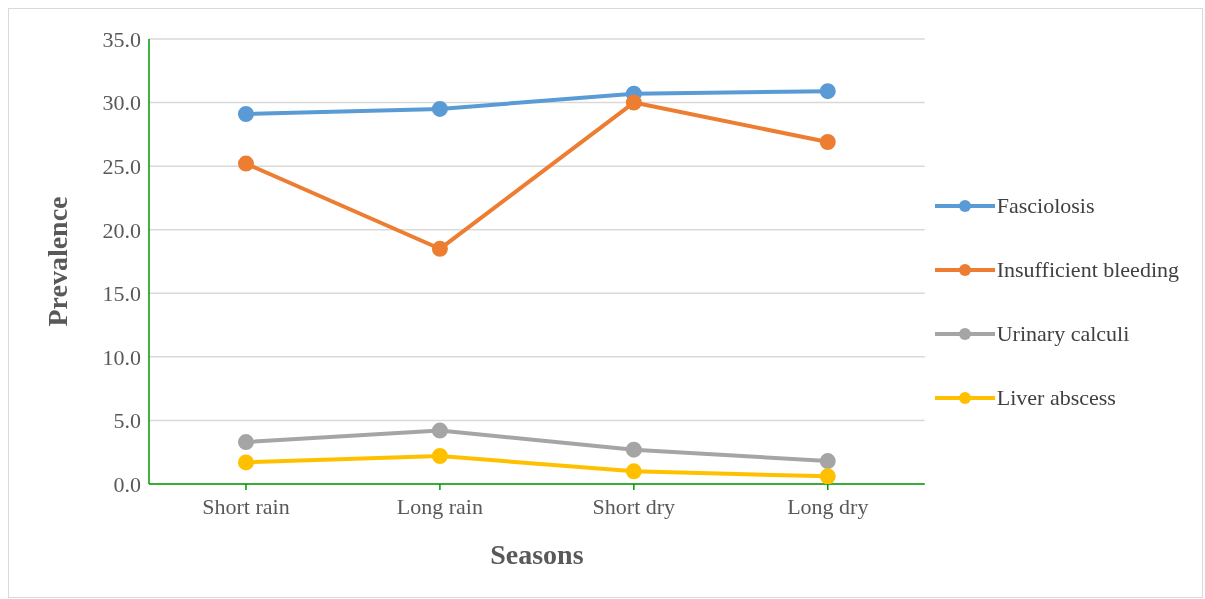 This screenshot has height=599, width=1205. Describe the element at coordinates (1087, 269) in the screenshot. I see `legend-label: Insufficient bleeding` at that location.